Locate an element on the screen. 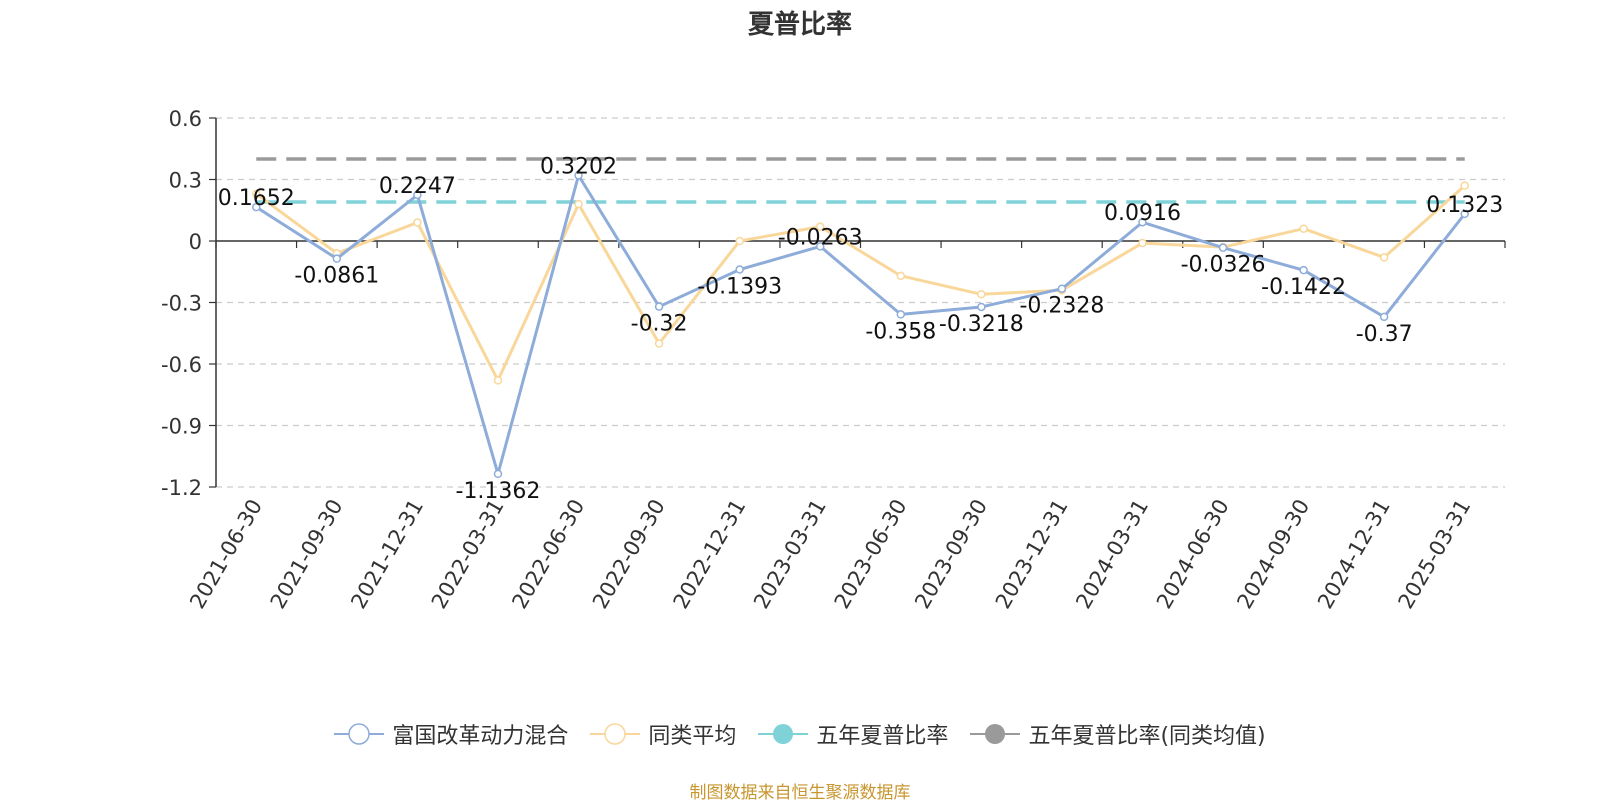 The width and height of the screenshot is (1600, 803). data-label: 0.3202 is located at coordinates (578, 166).